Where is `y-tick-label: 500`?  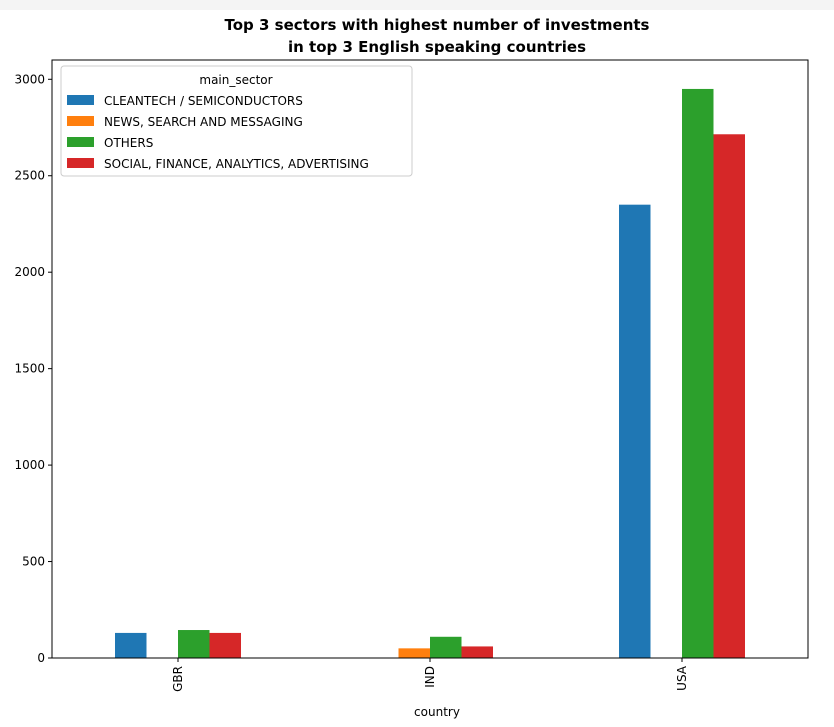
y-tick-label: 500 is located at coordinates (33, 562).